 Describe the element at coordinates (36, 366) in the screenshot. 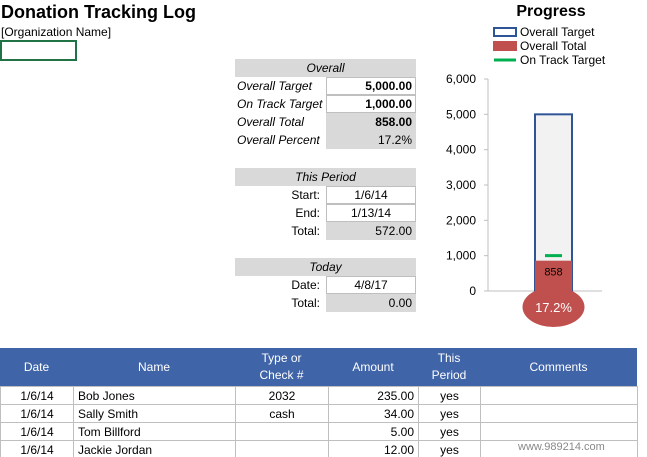

I see `column-header: Date` at that location.